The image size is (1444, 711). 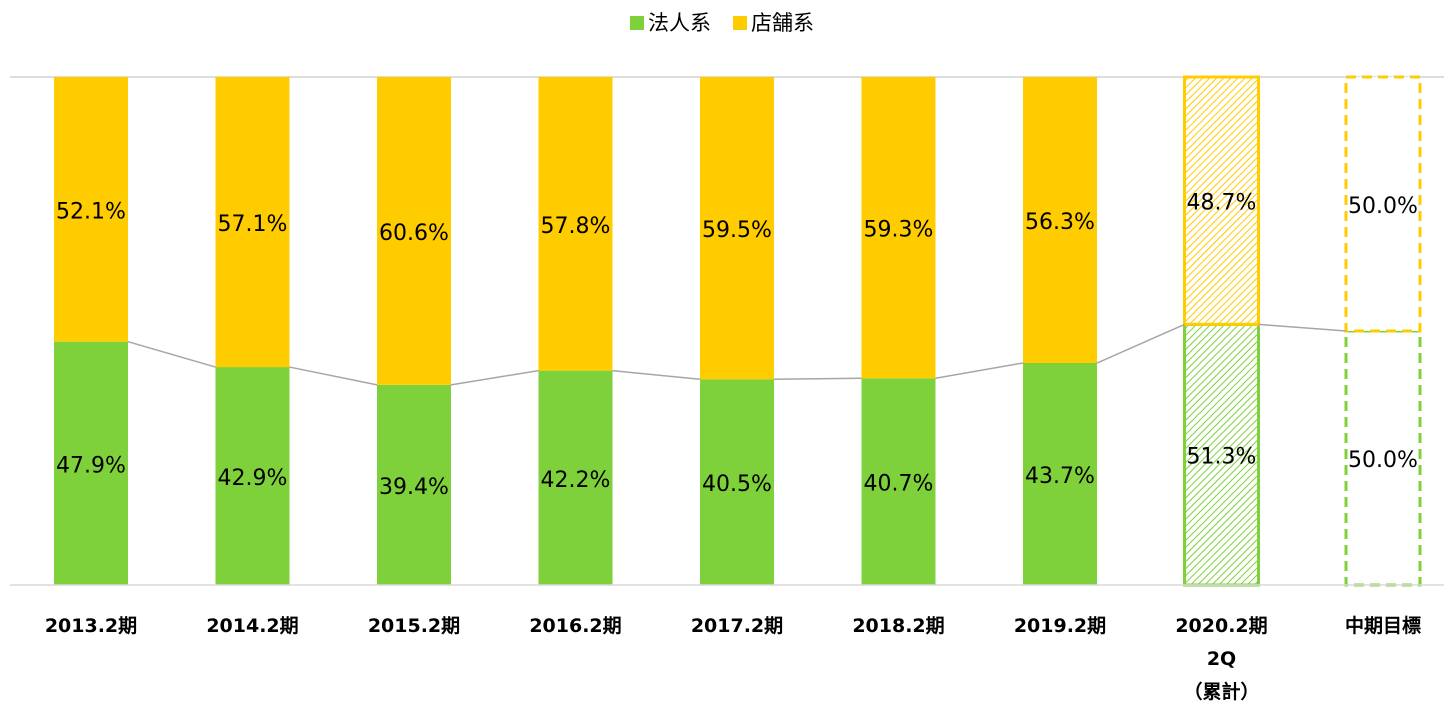 I want to click on value-label: 42.2%, so click(x=576, y=480).